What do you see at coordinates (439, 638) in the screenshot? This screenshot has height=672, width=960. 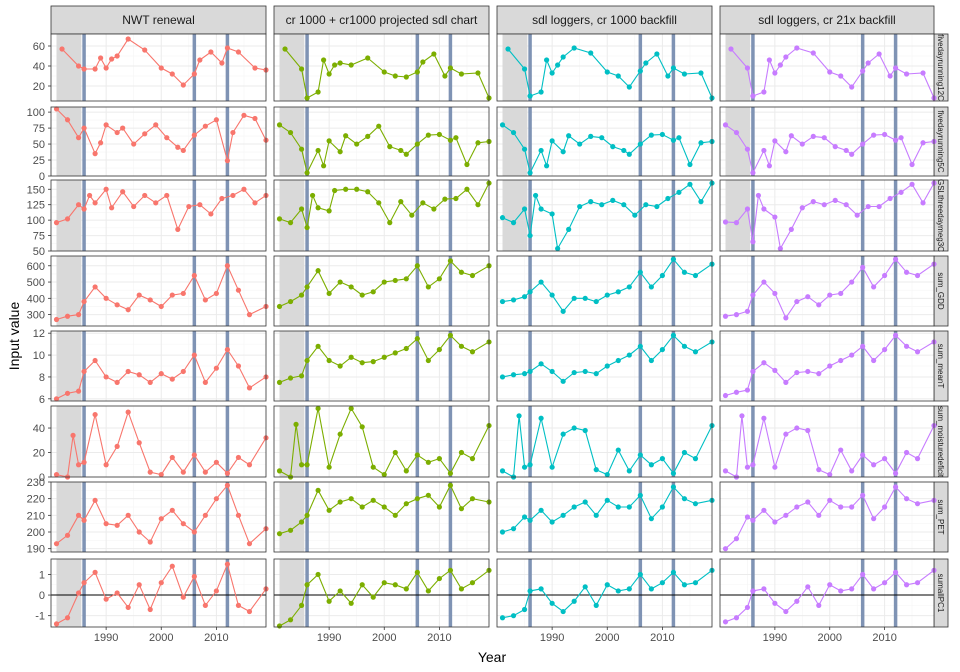 I see `x-tick-label: 2010` at bounding box center [439, 638].